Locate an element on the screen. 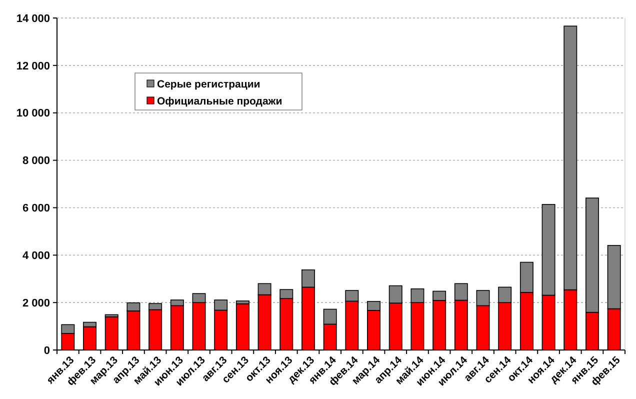  y-tick-label: 0 is located at coordinates (47, 350).